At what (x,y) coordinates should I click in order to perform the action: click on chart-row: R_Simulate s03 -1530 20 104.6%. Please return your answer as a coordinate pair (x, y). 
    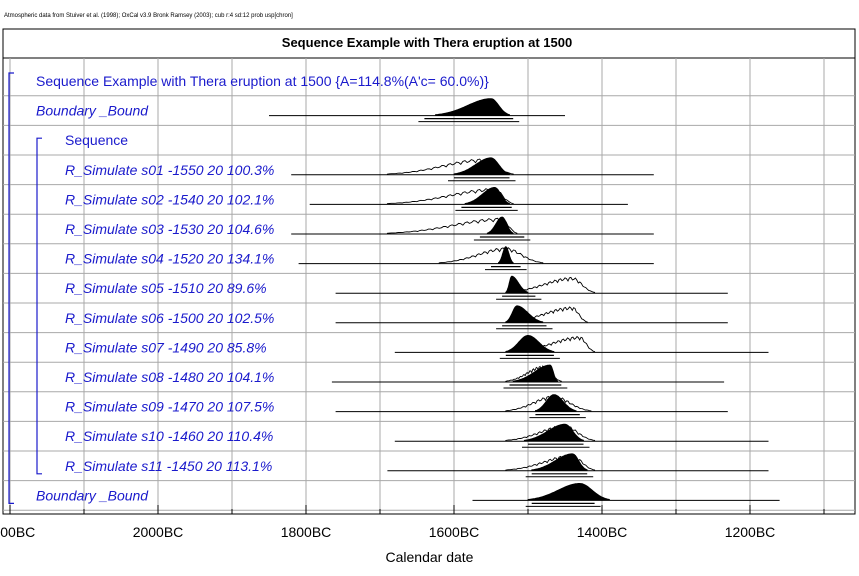
    Looking at the image, I should click on (359, 228).